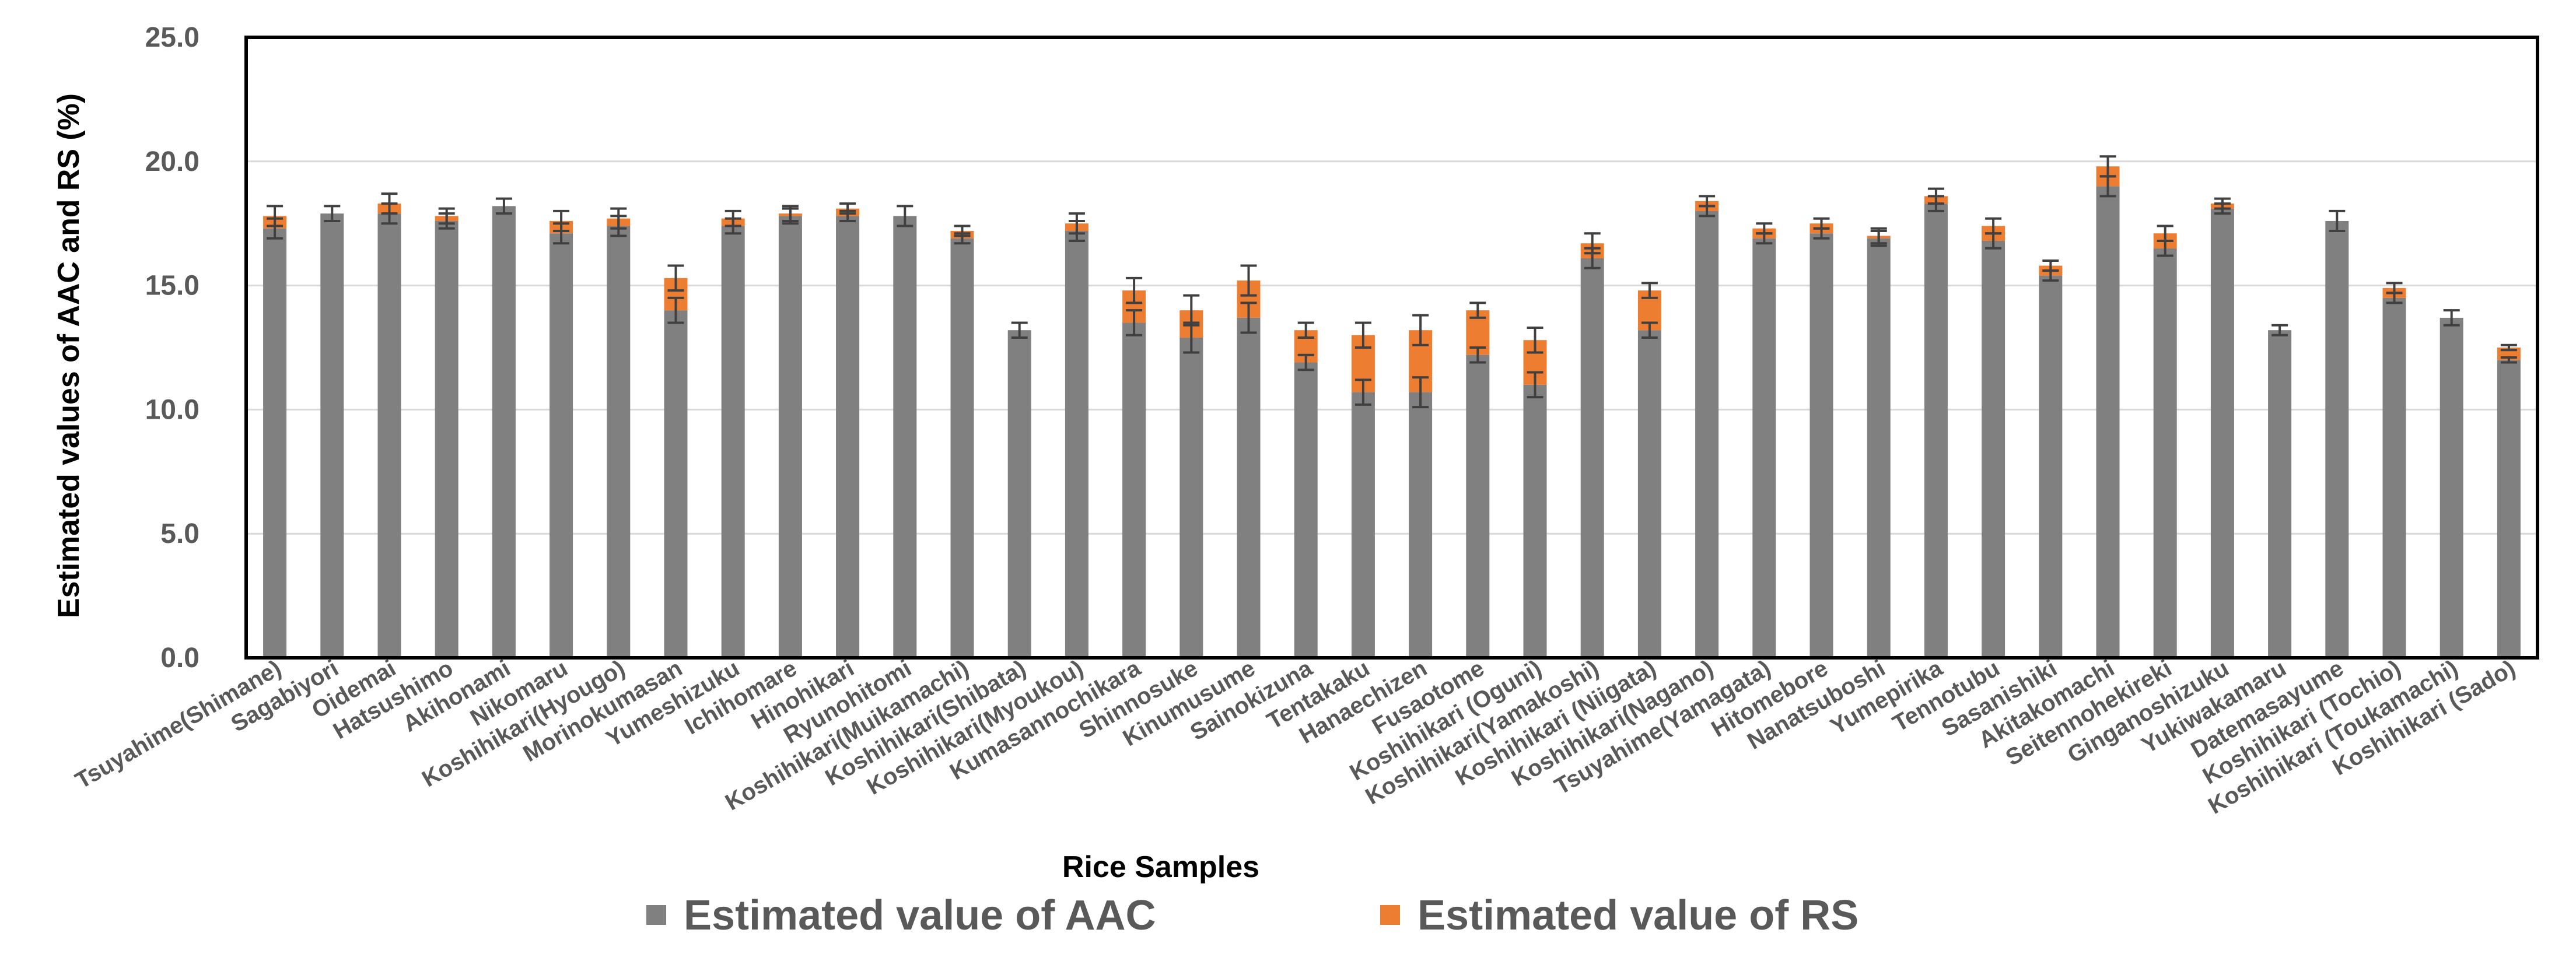 The height and width of the screenshot is (961, 2576). What do you see at coordinates (180, 533) in the screenshot?
I see `y-tick-label: 5.0` at bounding box center [180, 533].